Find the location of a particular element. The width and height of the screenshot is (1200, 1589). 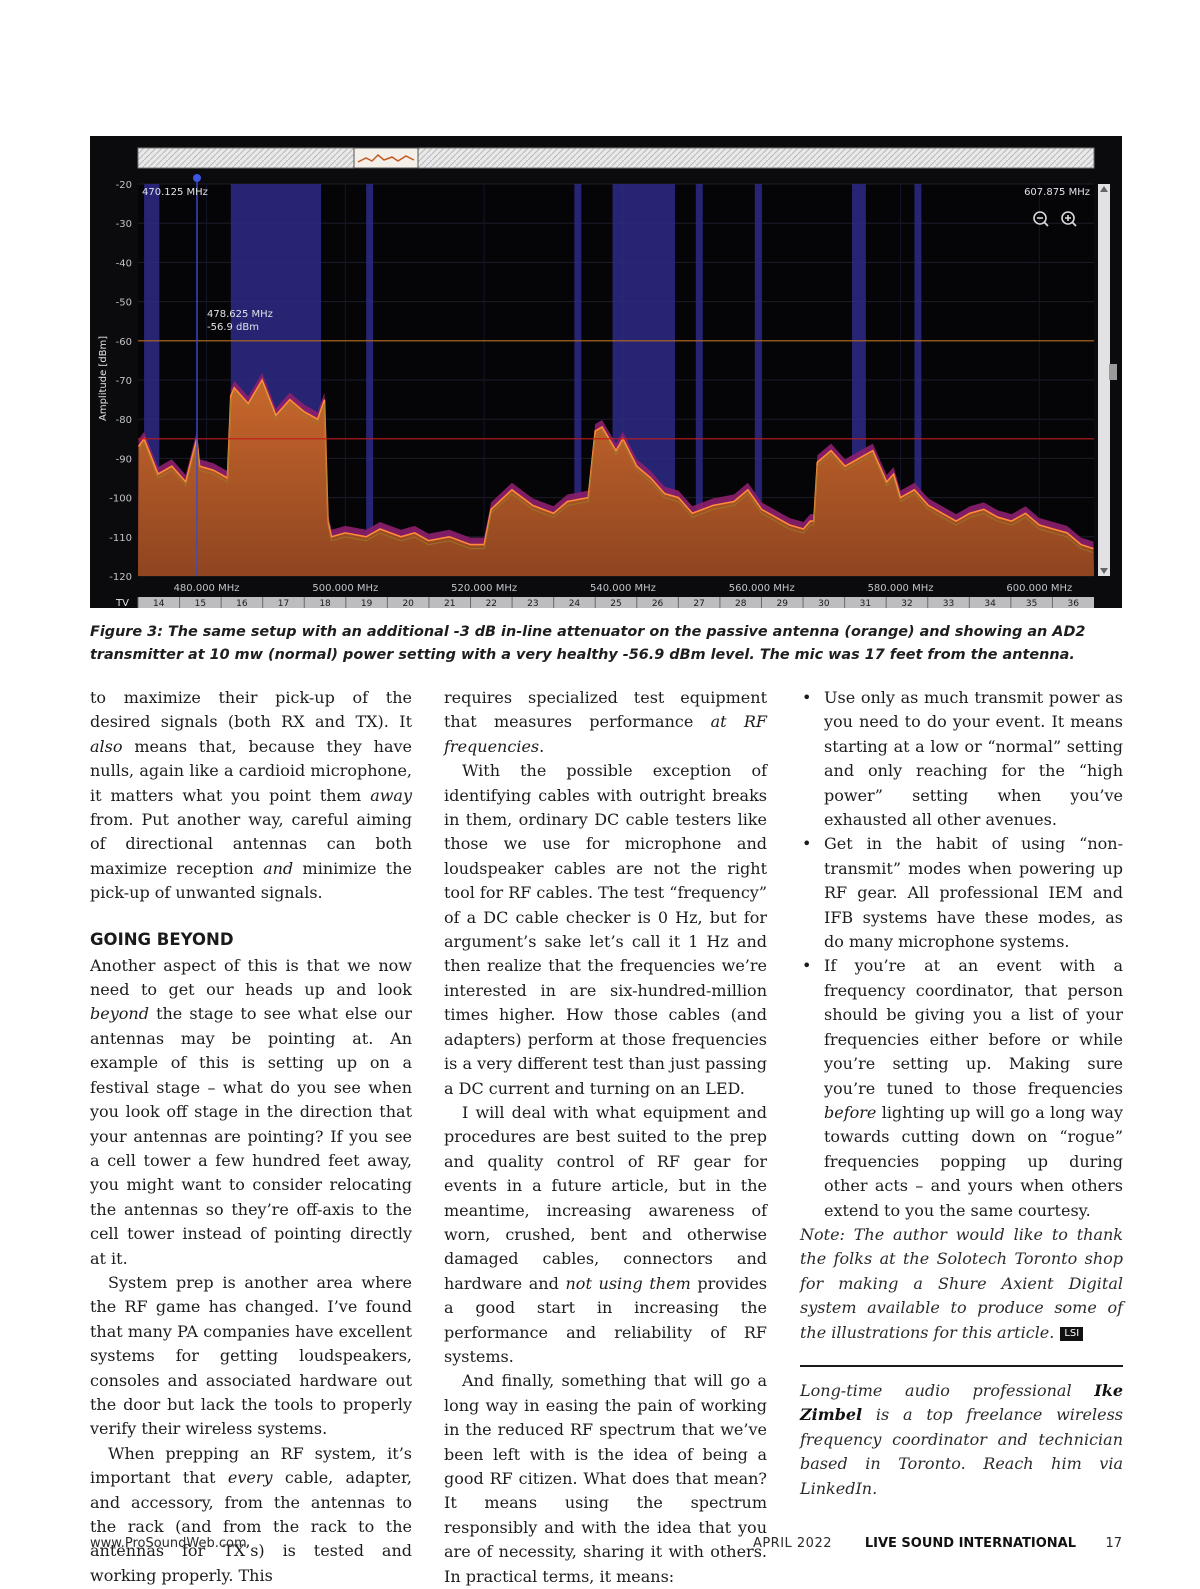

tv-channel-label: 20 is located at coordinates (408, 603).